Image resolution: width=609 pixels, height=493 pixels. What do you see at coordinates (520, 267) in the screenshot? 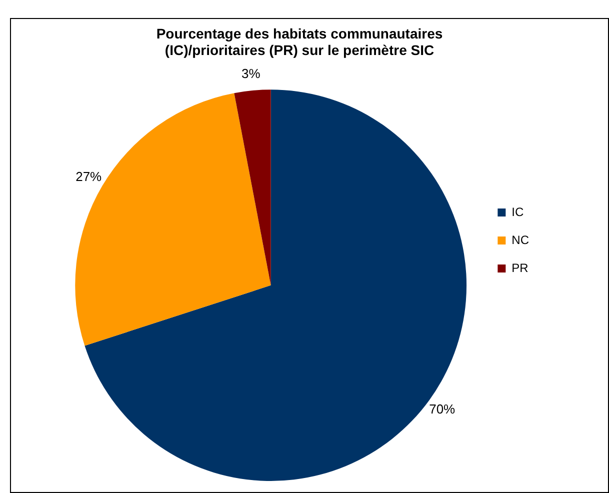
I see `legend-label: PR` at bounding box center [520, 267].